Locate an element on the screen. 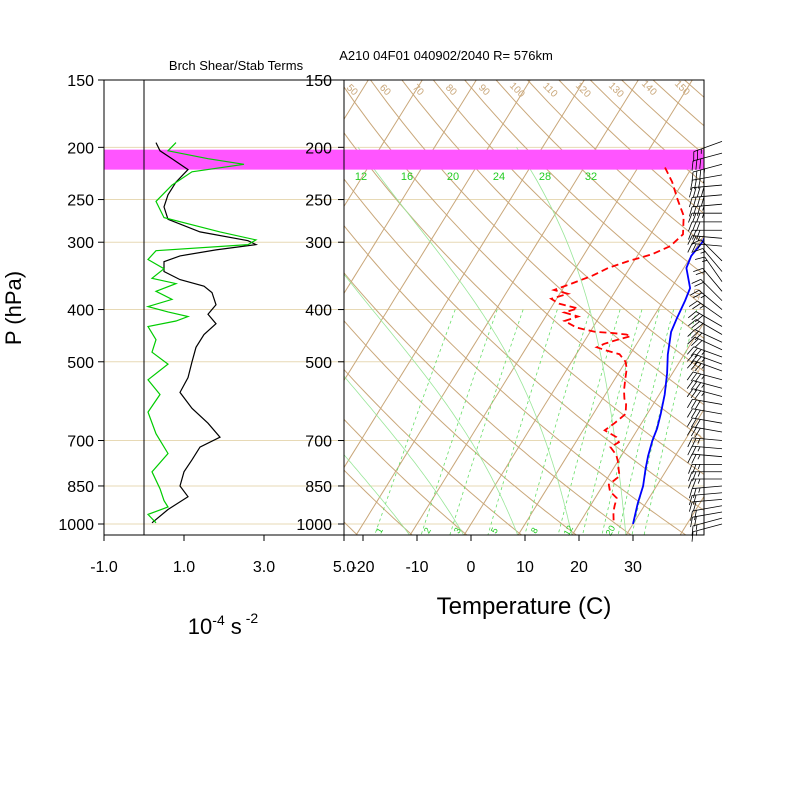  dry-adiabat-label: 130 is located at coordinates (616, 90).